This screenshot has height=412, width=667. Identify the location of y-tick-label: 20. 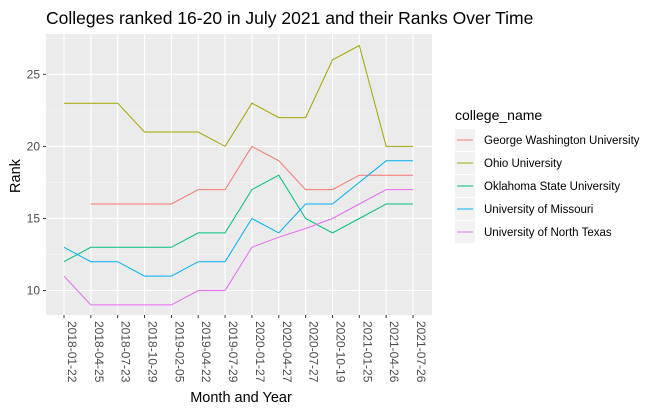
(34, 146).